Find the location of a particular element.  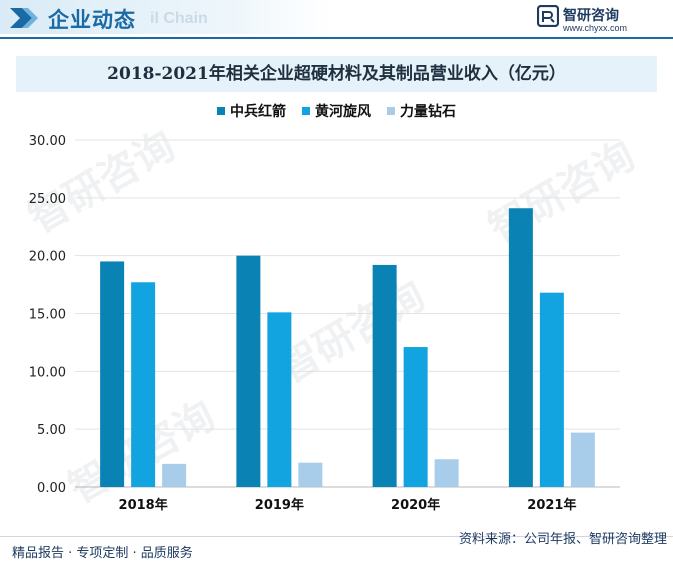

brand-logo: 智研咨询 www.chyxx.com is located at coordinates (597, 21).